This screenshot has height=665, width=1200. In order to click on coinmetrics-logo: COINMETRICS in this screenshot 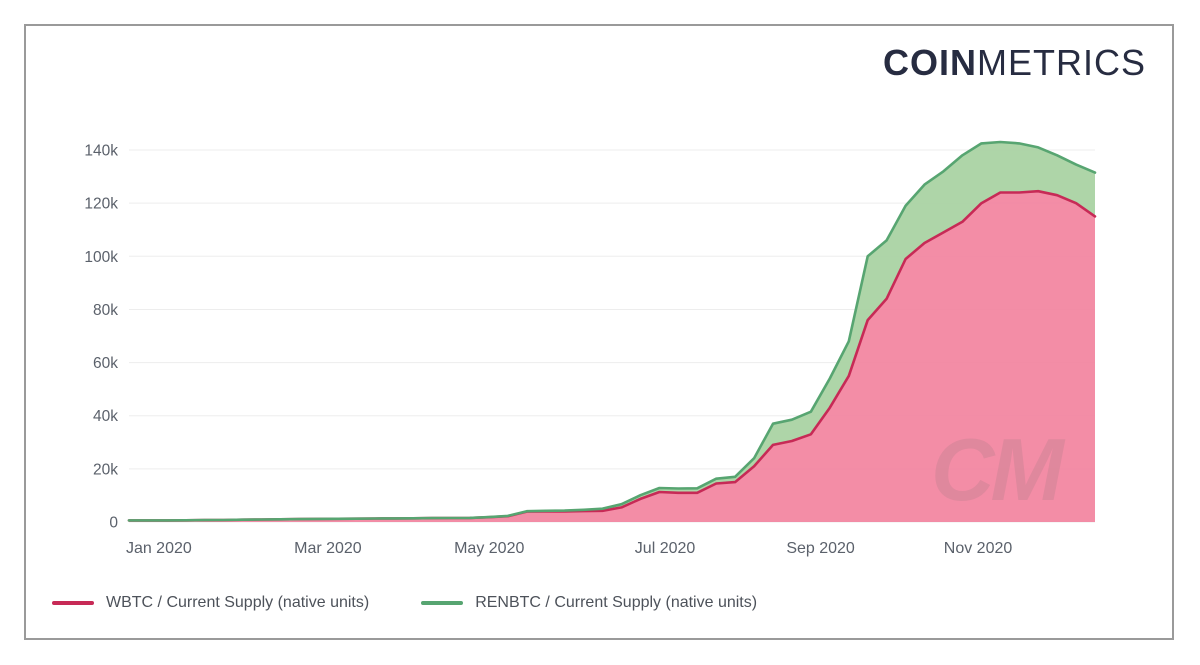, I will do `click(1014, 63)`.